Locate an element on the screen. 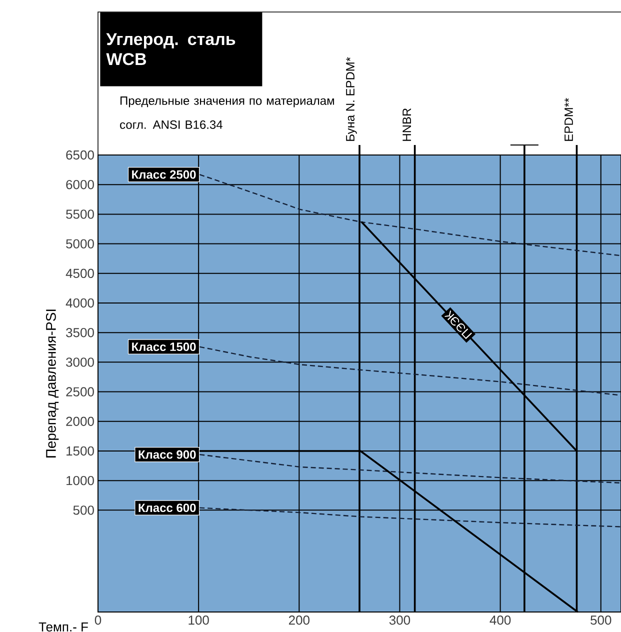 The image size is (621, 632). x-tick-label: 300 is located at coordinates (399, 620).